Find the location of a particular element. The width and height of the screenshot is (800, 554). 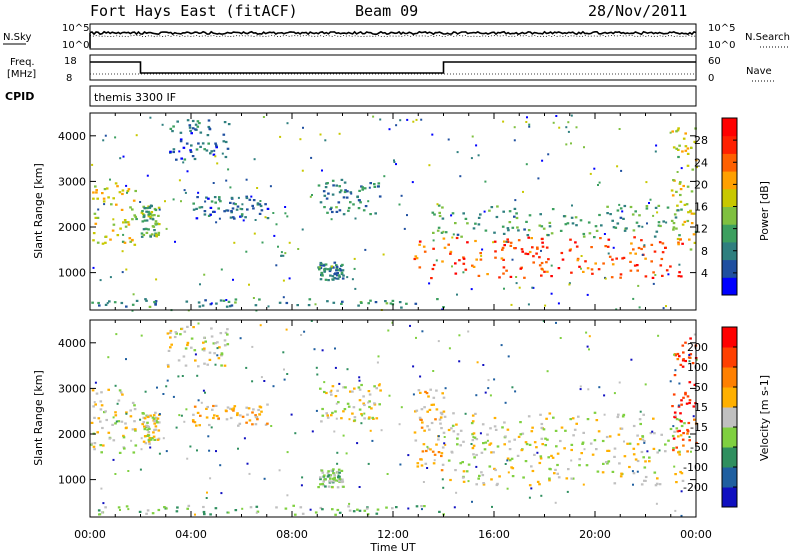

x-axis-label: Time UT is located at coordinates (392, 547).